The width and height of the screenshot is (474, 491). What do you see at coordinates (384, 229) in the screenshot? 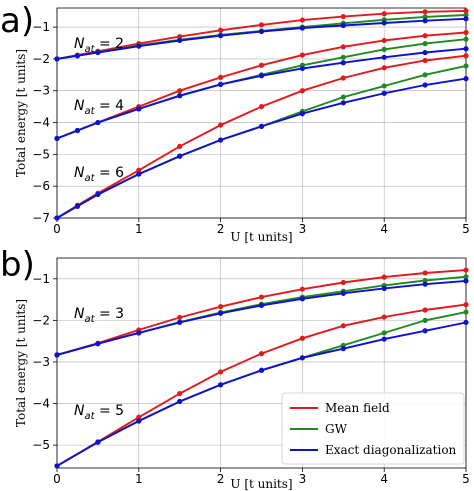
I see `panel-a-xtick-label: 4` at bounding box center [384, 229].